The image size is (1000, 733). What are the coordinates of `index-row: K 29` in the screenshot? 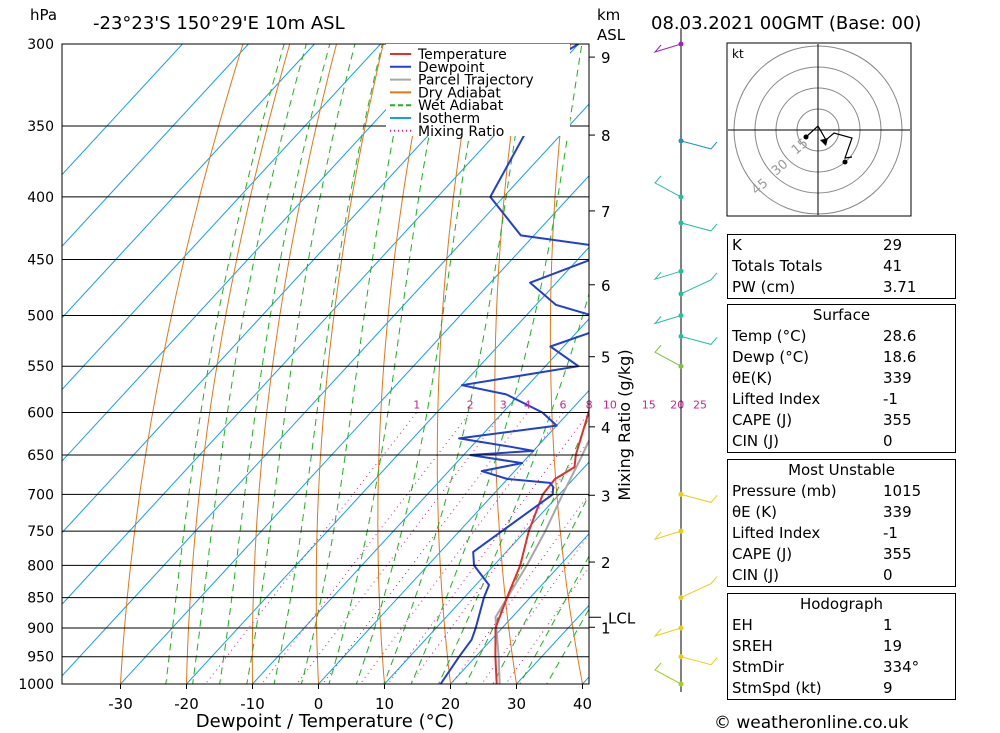 It's located at (817, 245).